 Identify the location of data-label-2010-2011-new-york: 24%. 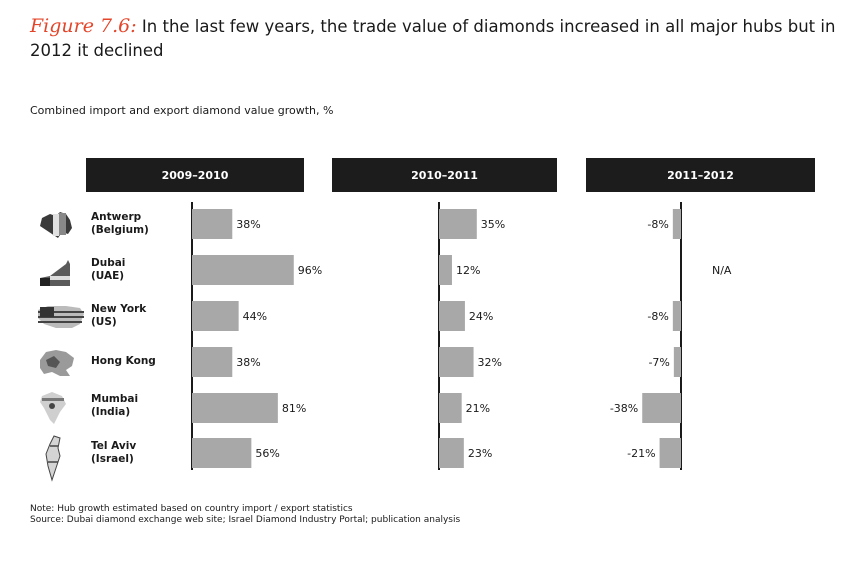
(481, 316).